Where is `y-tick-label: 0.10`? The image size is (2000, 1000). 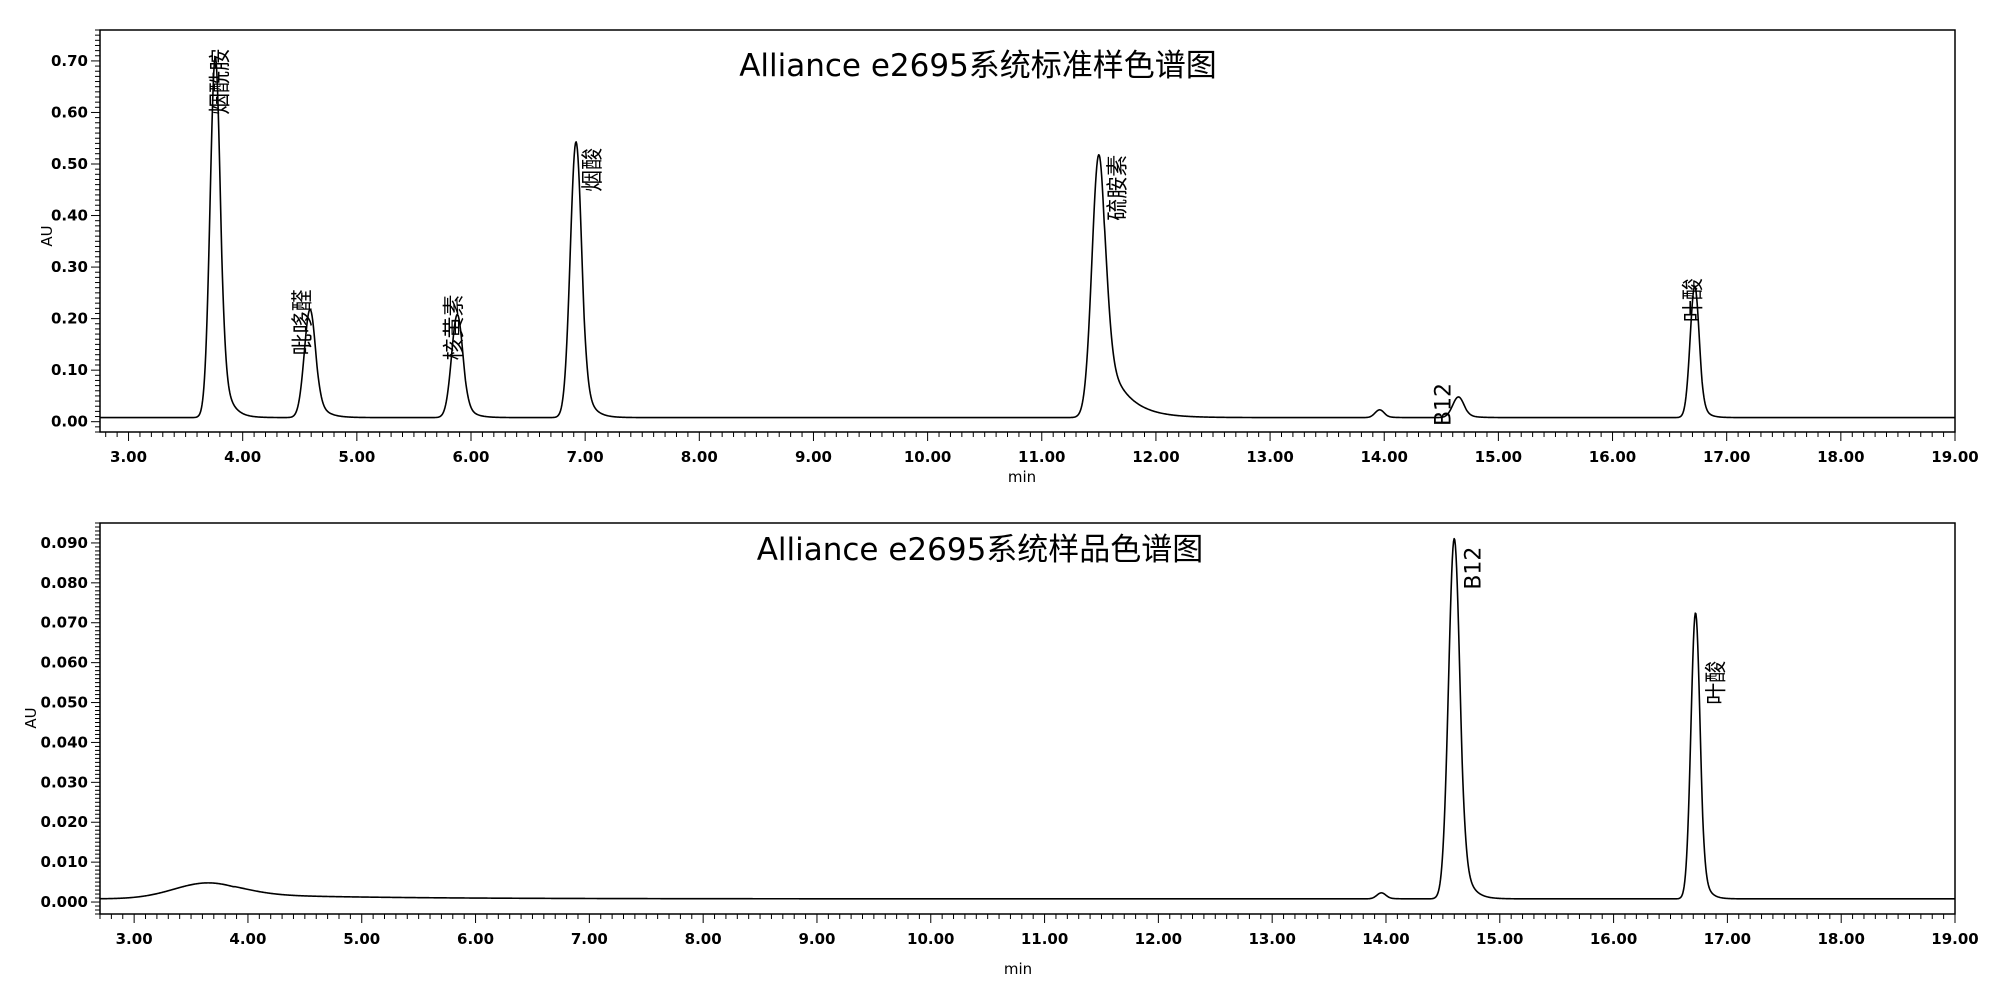
y-tick-label: 0.10 is located at coordinates (69, 370).